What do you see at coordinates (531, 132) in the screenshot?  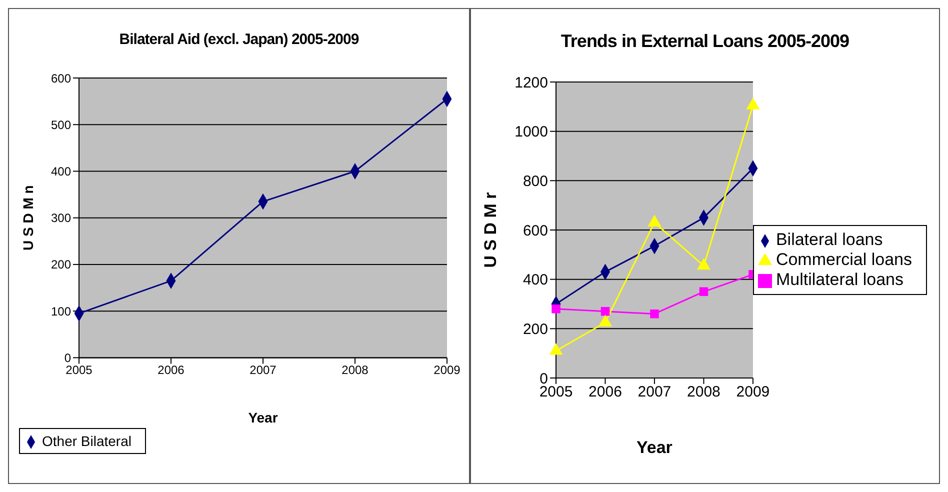 I see `y-tick-label: 1000` at bounding box center [531, 132].